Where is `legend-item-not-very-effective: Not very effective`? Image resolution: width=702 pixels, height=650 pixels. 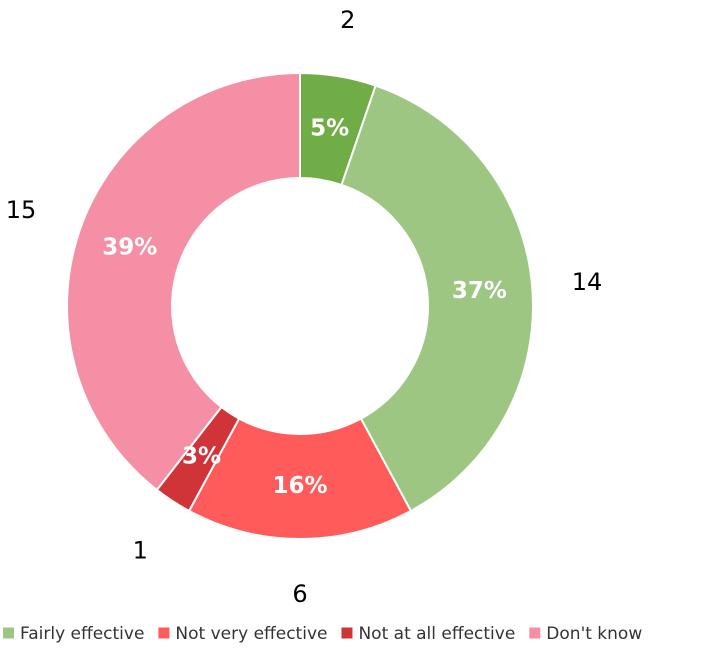
legend-item-not-very-effective: Not very effective is located at coordinates (242, 634).